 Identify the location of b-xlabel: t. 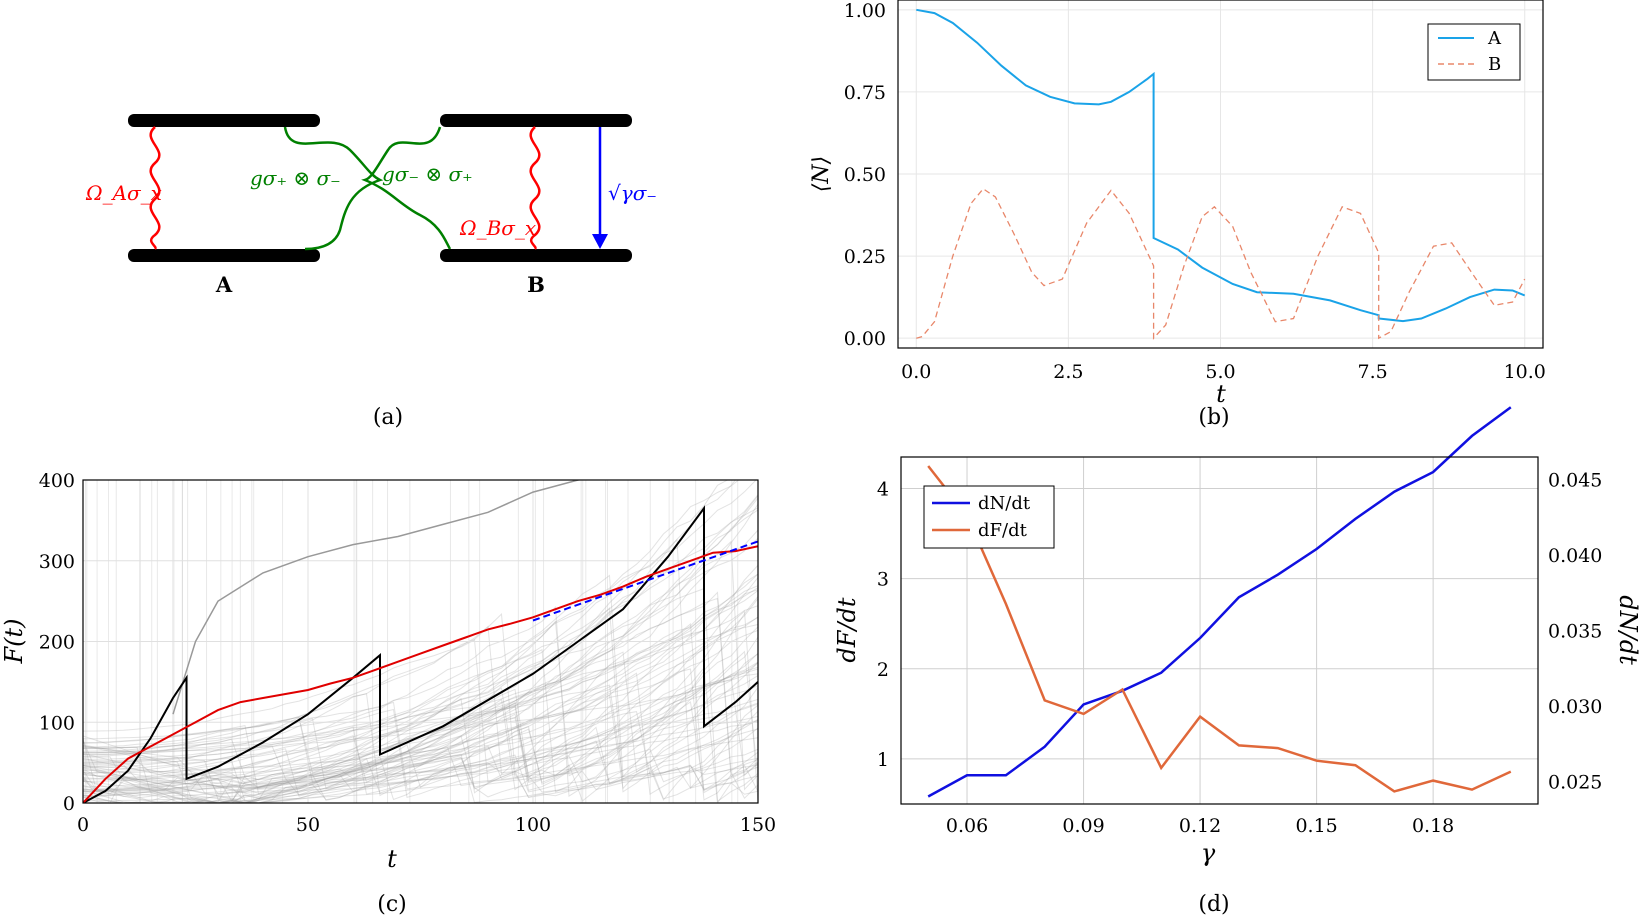
(1221, 394).